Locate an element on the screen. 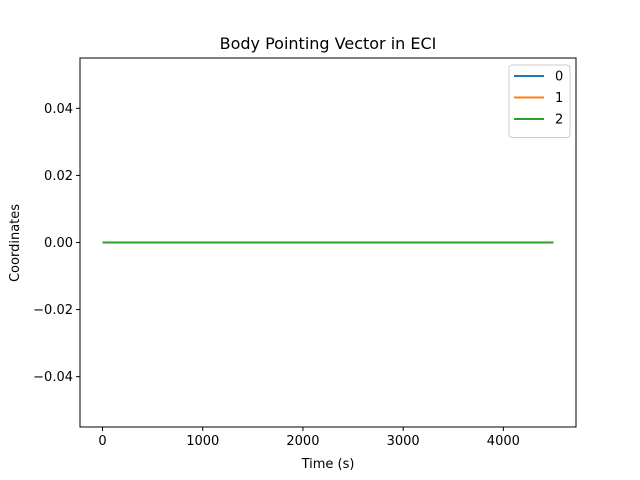 The height and width of the screenshot is (480, 640). y-tick-label: −0.02 is located at coordinates (53, 310).